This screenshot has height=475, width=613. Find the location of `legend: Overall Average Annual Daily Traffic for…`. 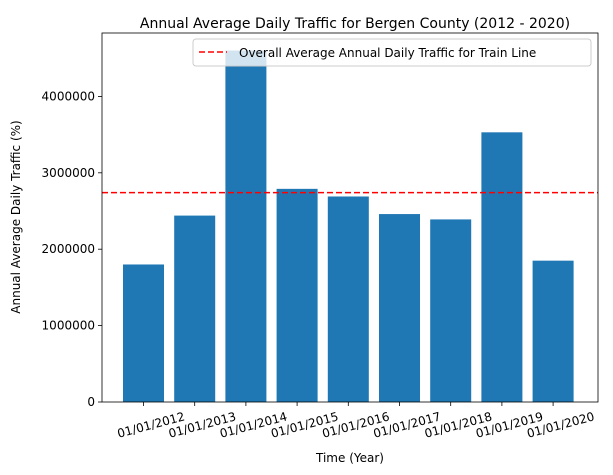

legend: Overall Average Annual Daily Traffic for… is located at coordinates (392, 52).